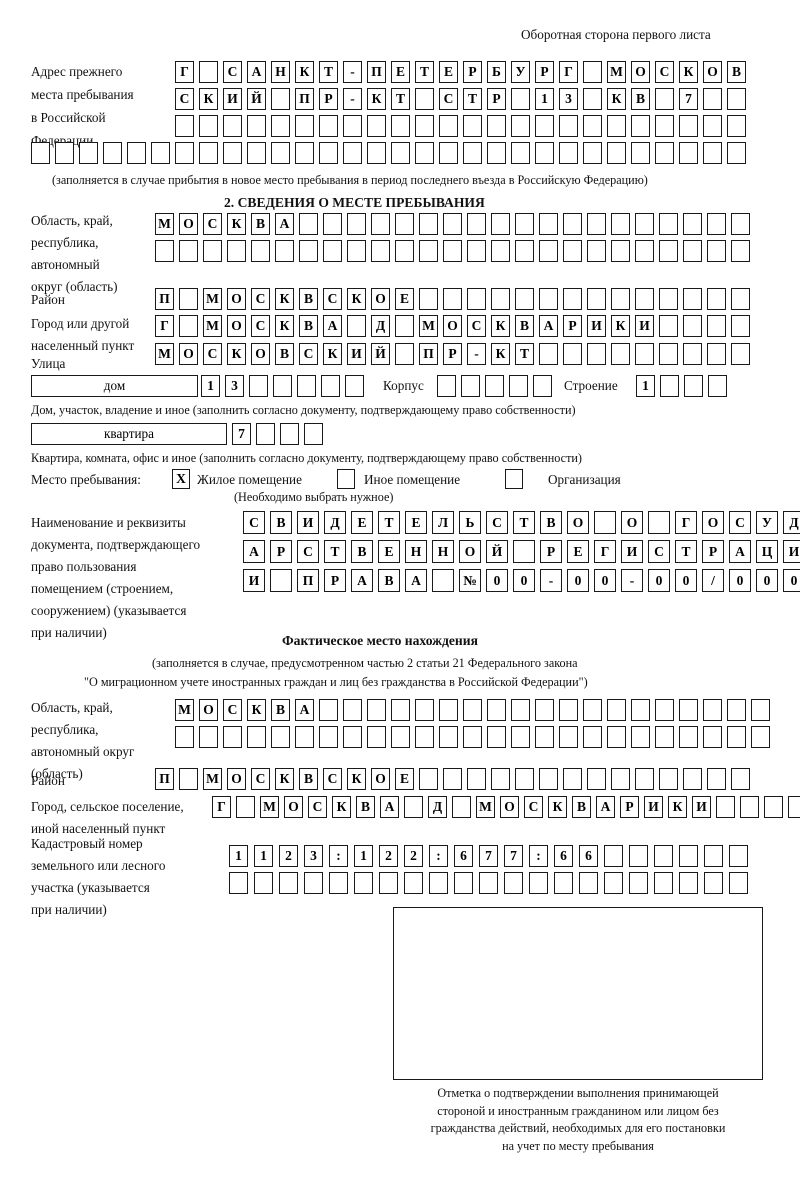 This screenshot has width=800, height=1180. Describe the element at coordinates (438, 856) in the screenshot. I see `char-cell: :` at that location.